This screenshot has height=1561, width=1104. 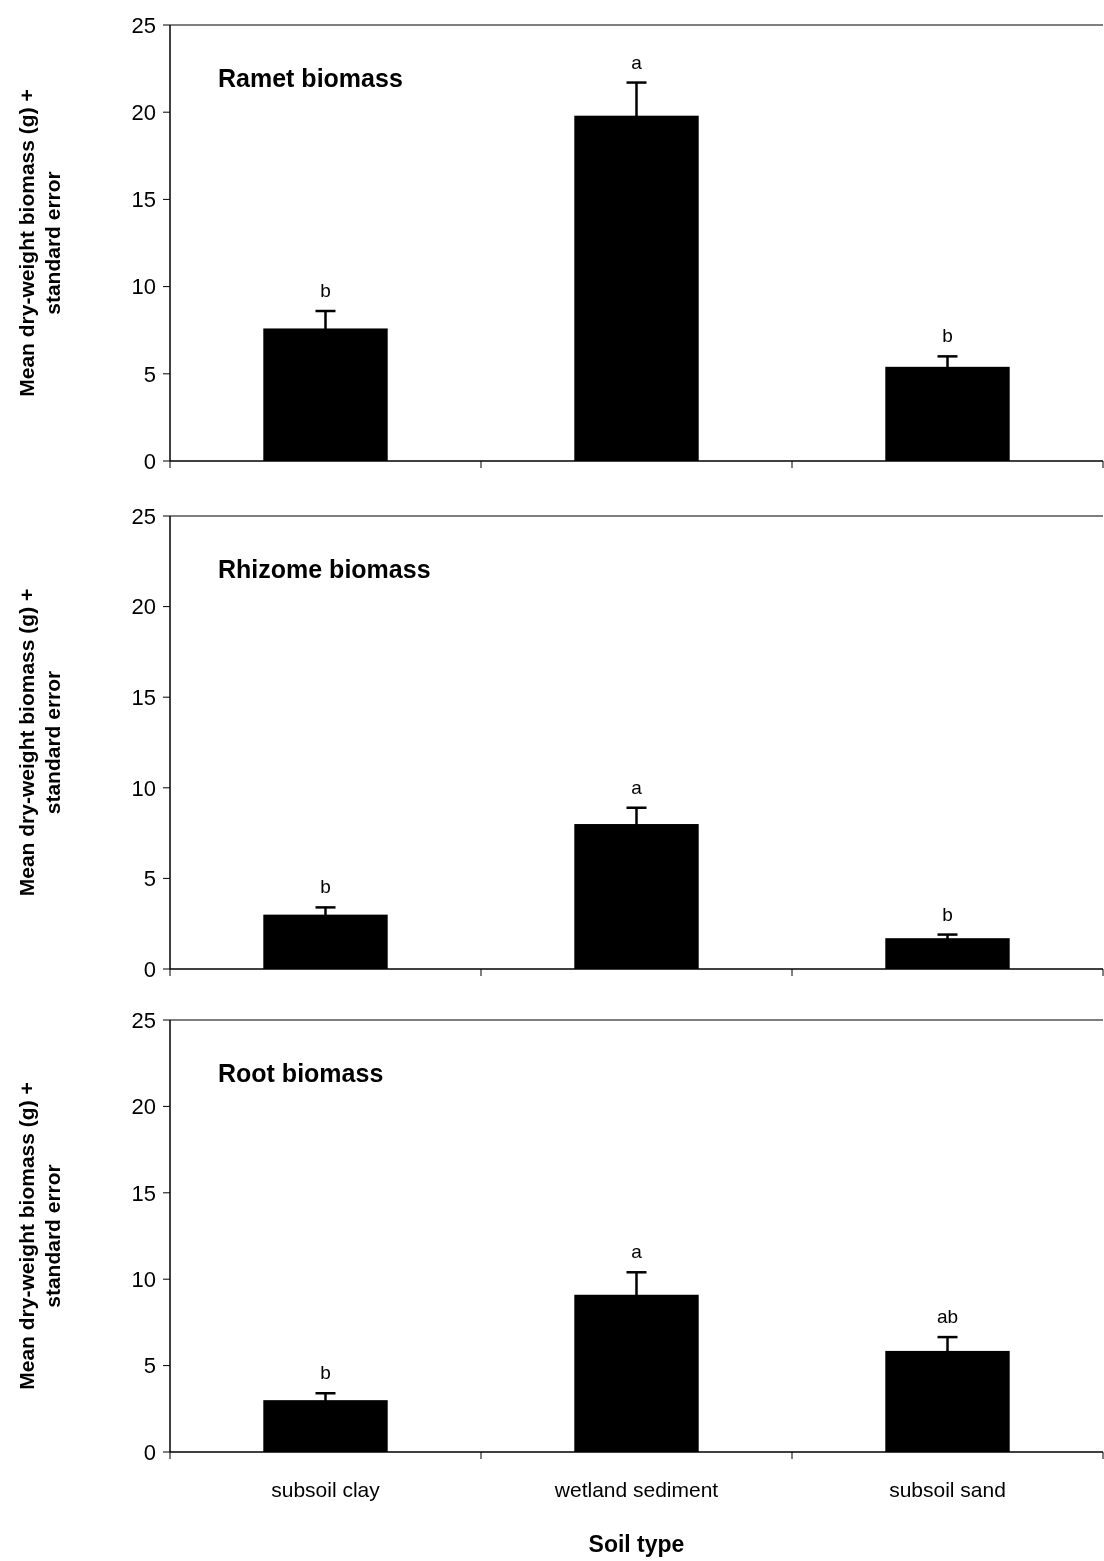 I want to click on text: Ramet biomass, so click(x=310, y=78).